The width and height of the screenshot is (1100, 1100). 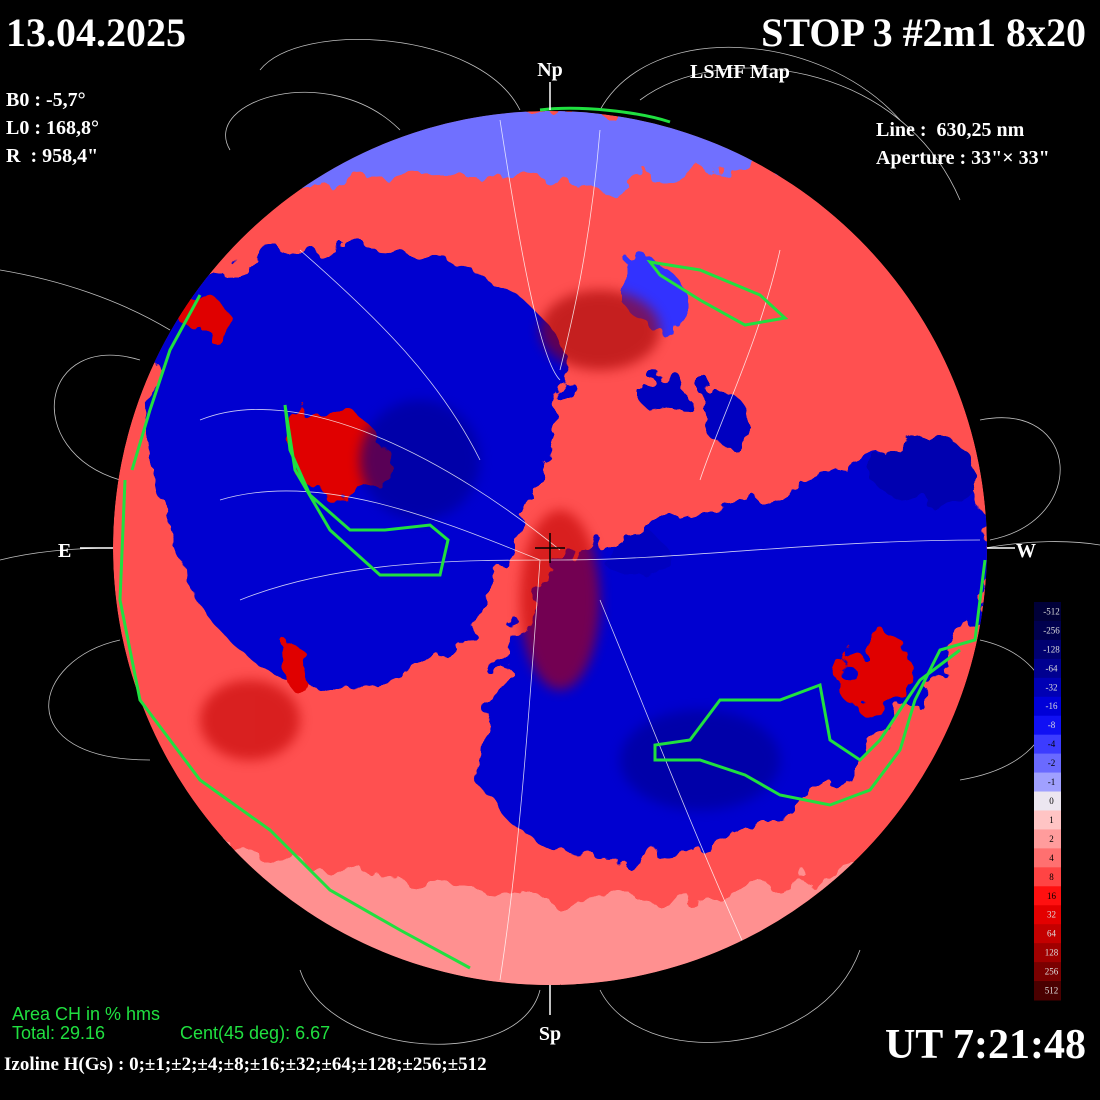 What do you see at coordinates (1051, 839) in the screenshot?
I see `colorbar-label: 2` at bounding box center [1051, 839].